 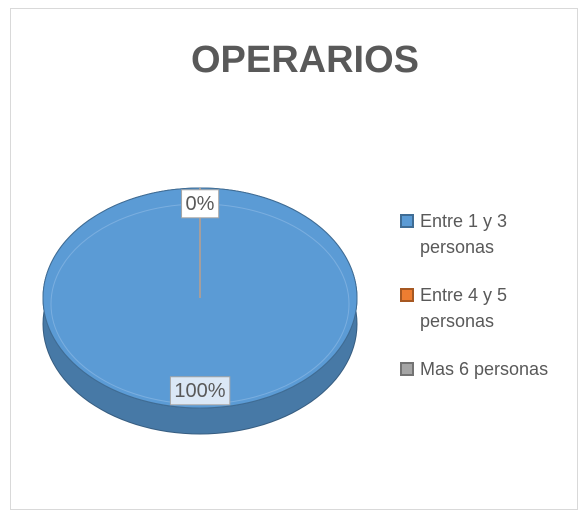 What do you see at coordinates (464, 234) in the screenshot?
I see `legend-label: Entre 1 y 3 personas` at bounding box center [464, 234].